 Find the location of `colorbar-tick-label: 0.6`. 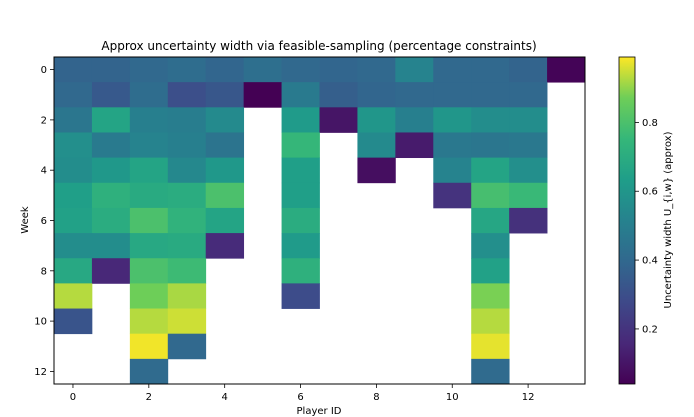

colorbar-tick-label: 0.6 is located at coordinates (650, 192).